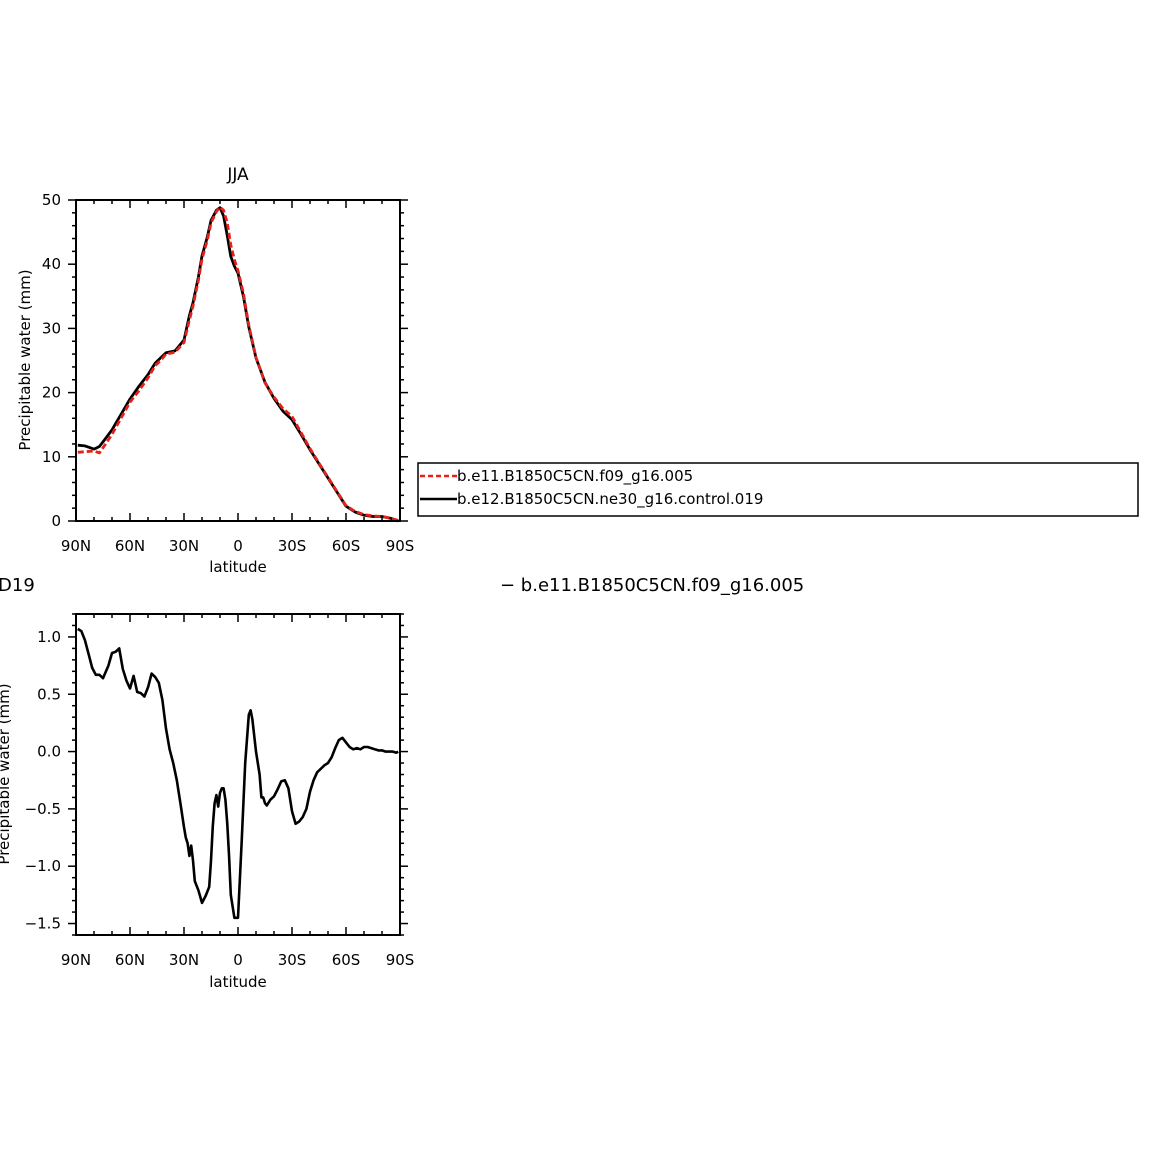 This screenshot has width=1156, height=1153. I want to click on panel-bottom-ylabel: Precipitable water (mm), so click(6, 773).